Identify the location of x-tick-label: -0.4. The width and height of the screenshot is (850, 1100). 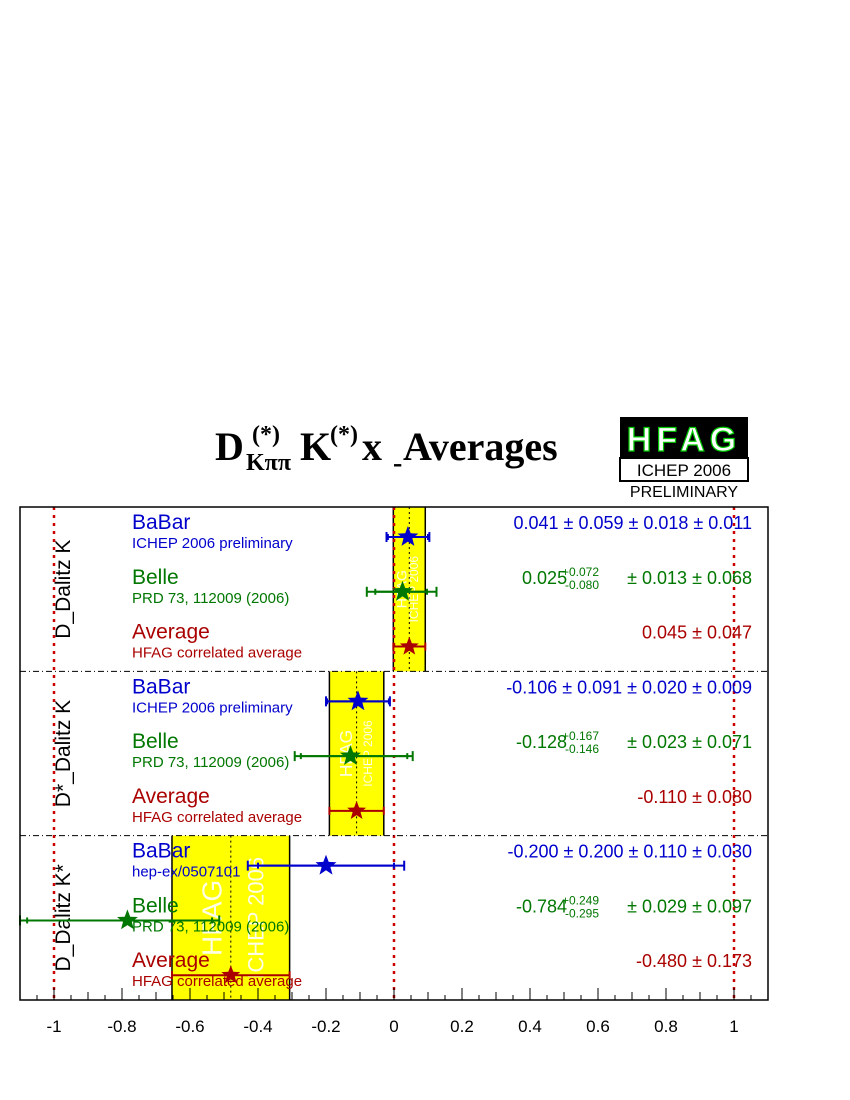
(257, 1026).